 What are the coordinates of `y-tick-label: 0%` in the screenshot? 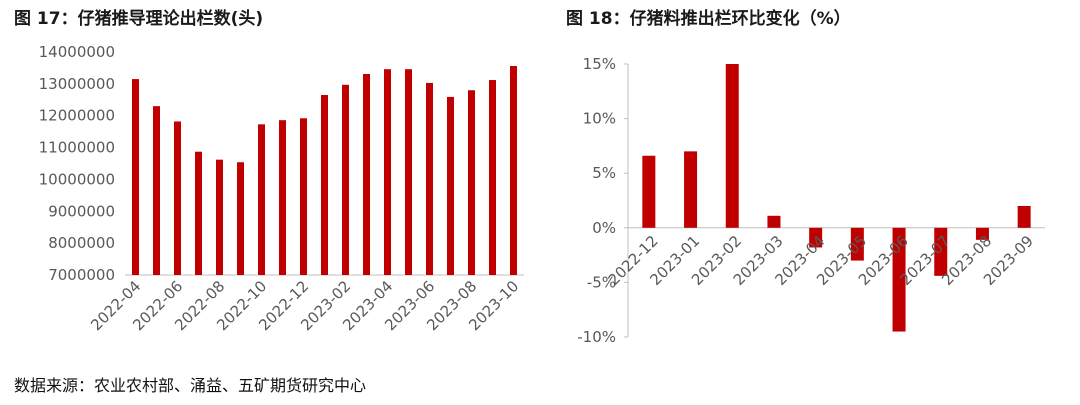 It's located at (604, 228).